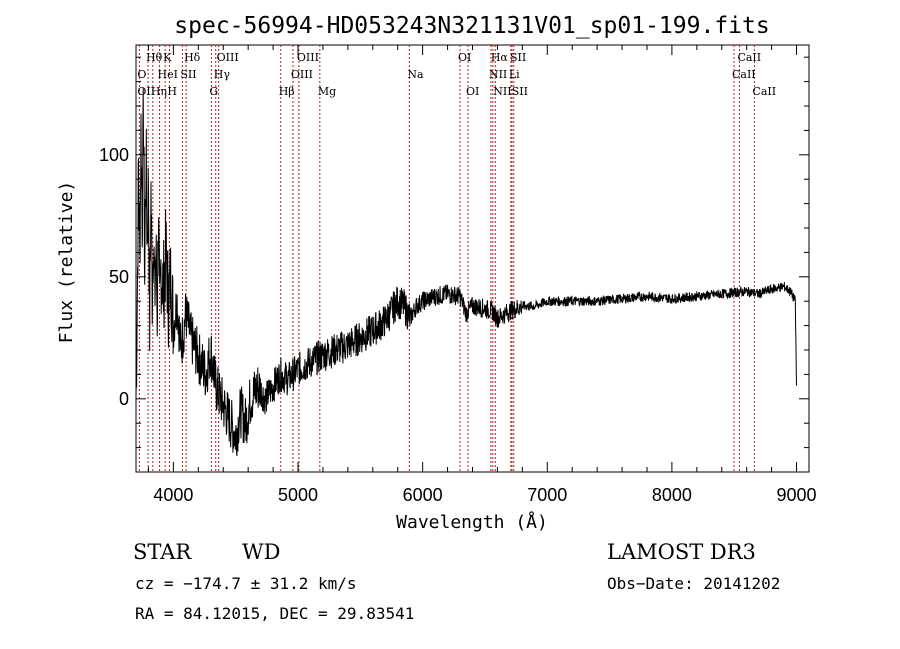  Describe the element at coordinates (514, 74) in the screenshot. I see `marker-label: Li` at that location.